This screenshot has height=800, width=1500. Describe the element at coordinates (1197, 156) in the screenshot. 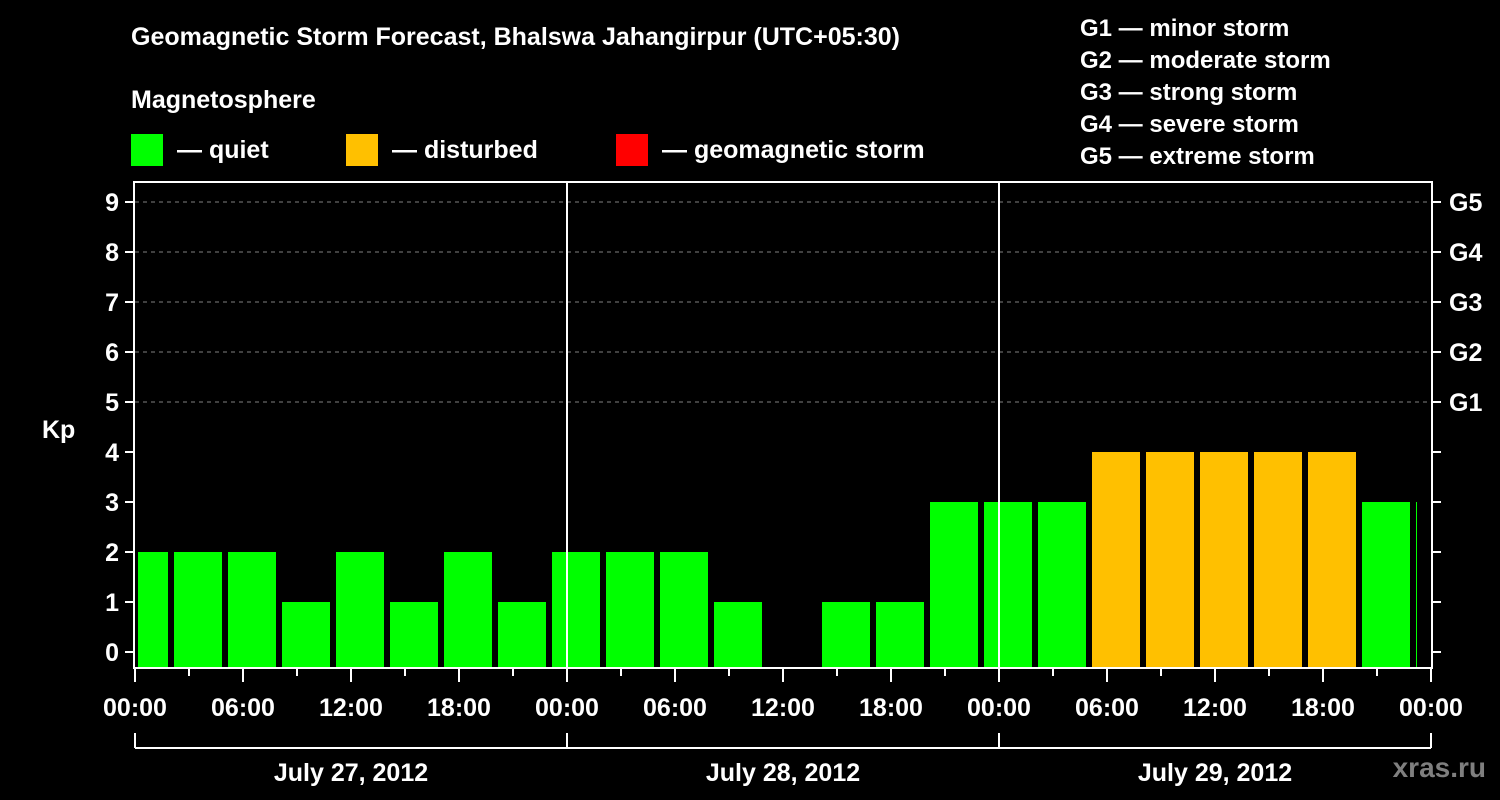

I see `g5-legend: G5 — extreme storm` at that location.